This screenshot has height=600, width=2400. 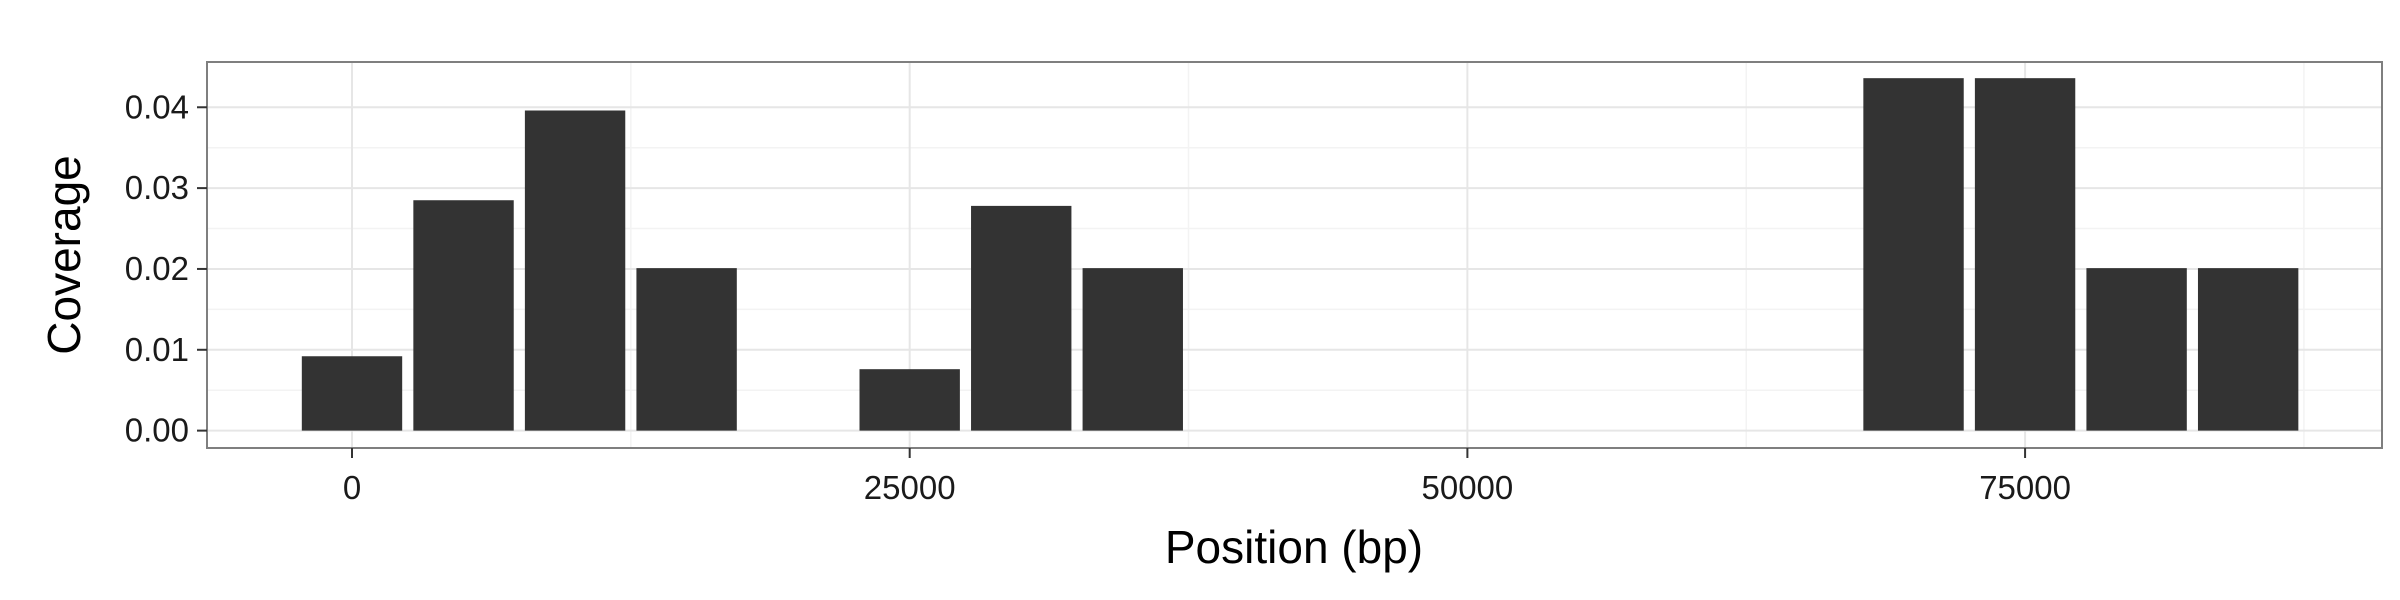 What do you see at coordinates (157, 106) in the screenshot?
I see `y-tick-label: 0.04` at bounding box center [157, 106].